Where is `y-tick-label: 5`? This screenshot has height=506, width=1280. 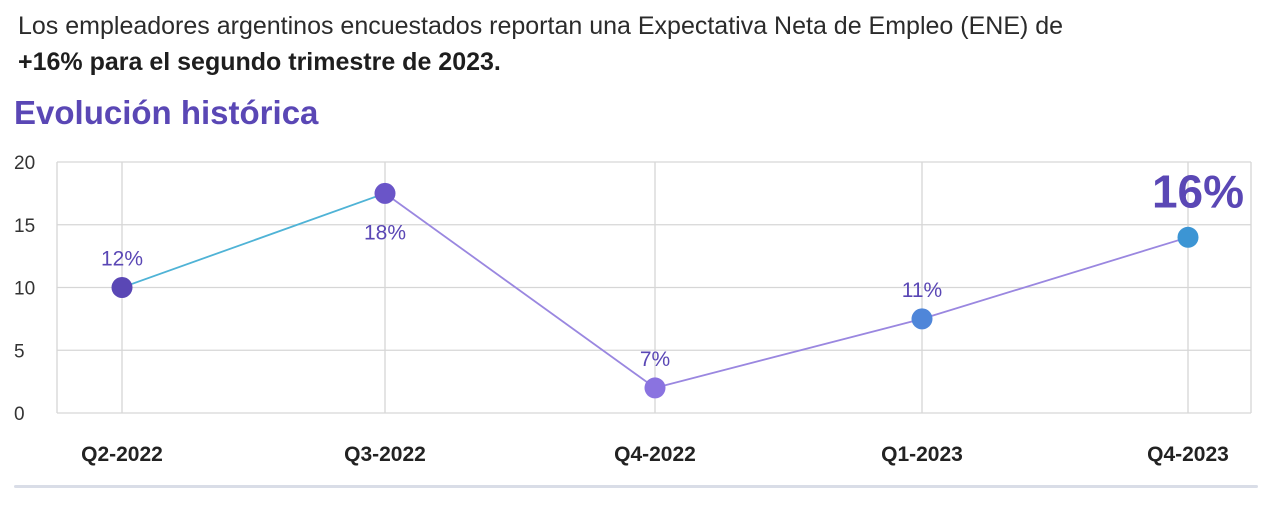
y-tick-label: 5 is located at coordinates (19, 351).